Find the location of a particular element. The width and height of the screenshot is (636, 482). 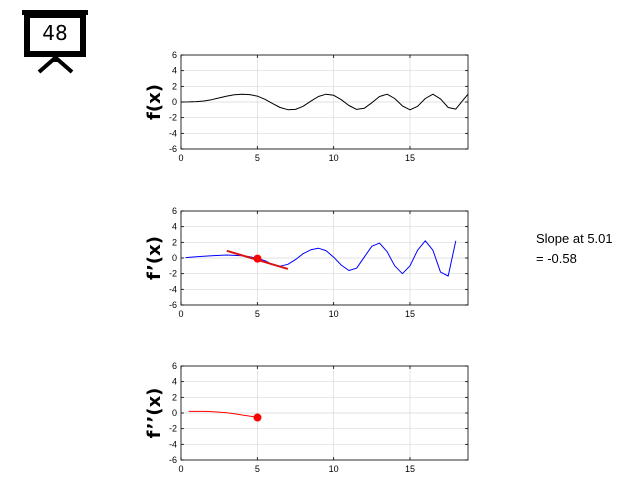

fprime-ylabel: f’(x) is located at coordinates (154, 258).